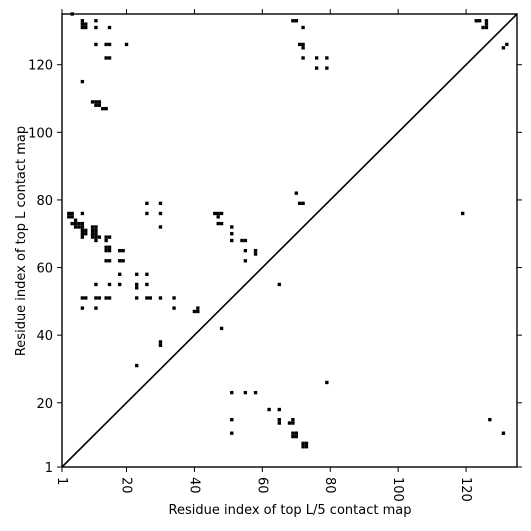 This screenshot has height=531, width=531. I want to click on x-tick-label: 100, so click(397, 489).